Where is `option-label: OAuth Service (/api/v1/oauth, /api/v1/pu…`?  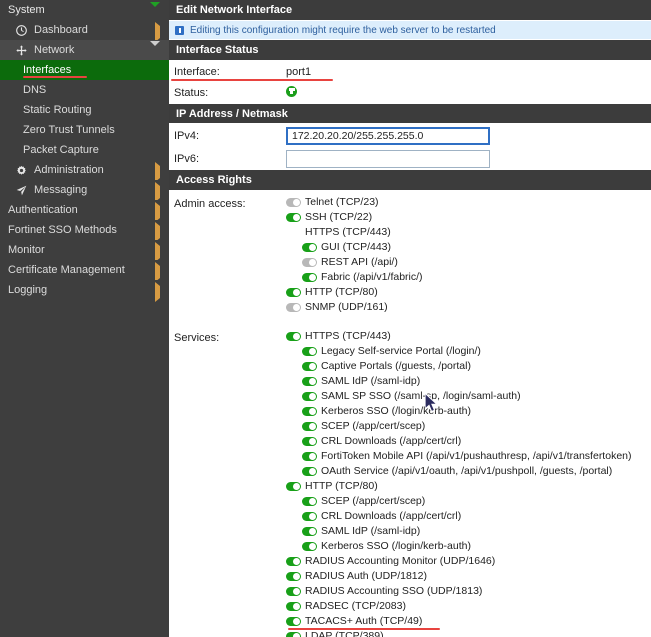 option-label: OAuth Service (/api/v1/oauth, /api/v1/pu… is located at coordinates (467, 471).